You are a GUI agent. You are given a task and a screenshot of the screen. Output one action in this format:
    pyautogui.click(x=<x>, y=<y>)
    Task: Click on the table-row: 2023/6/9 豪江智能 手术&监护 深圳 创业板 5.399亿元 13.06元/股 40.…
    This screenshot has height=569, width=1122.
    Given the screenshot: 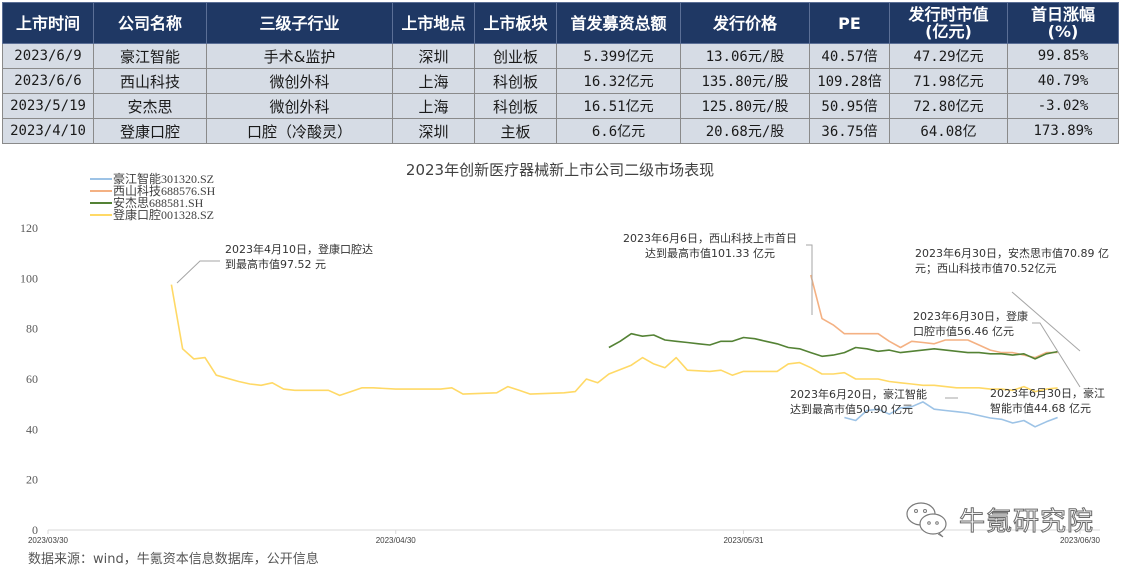 What is the action you would take?
    pyautogui.click(x=560, y=56)
    